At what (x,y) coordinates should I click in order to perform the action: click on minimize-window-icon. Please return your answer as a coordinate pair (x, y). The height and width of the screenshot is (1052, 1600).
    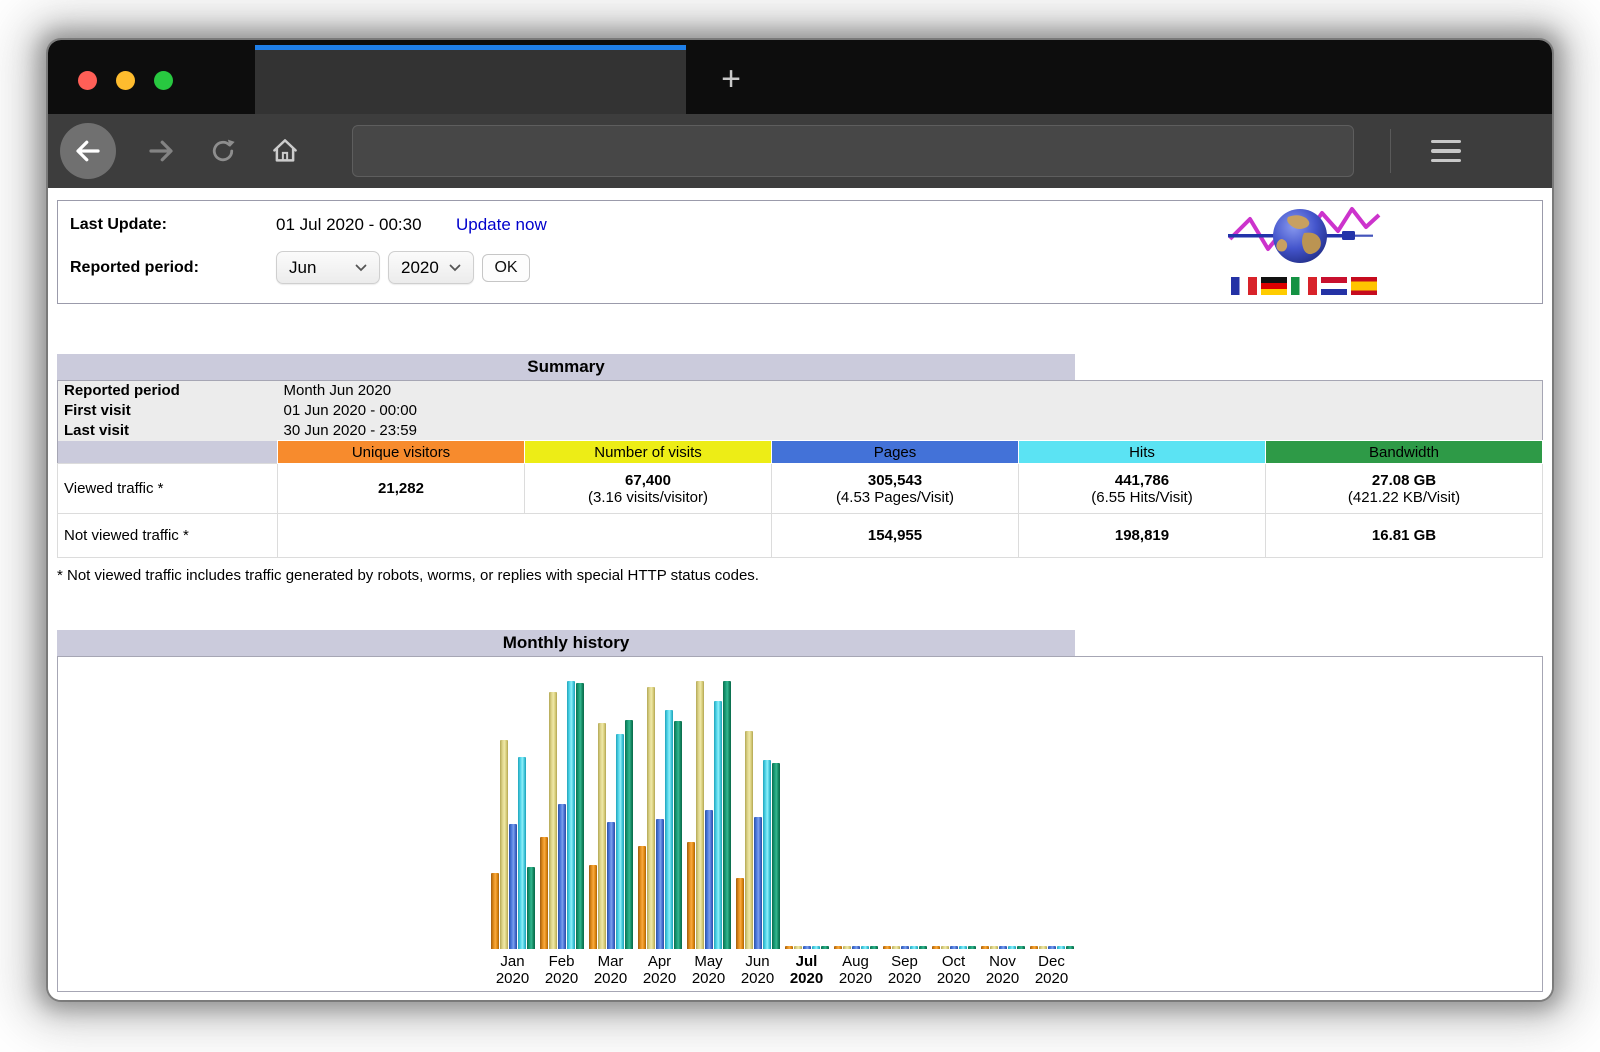
    Looking at the image, I should click on (125, 80).